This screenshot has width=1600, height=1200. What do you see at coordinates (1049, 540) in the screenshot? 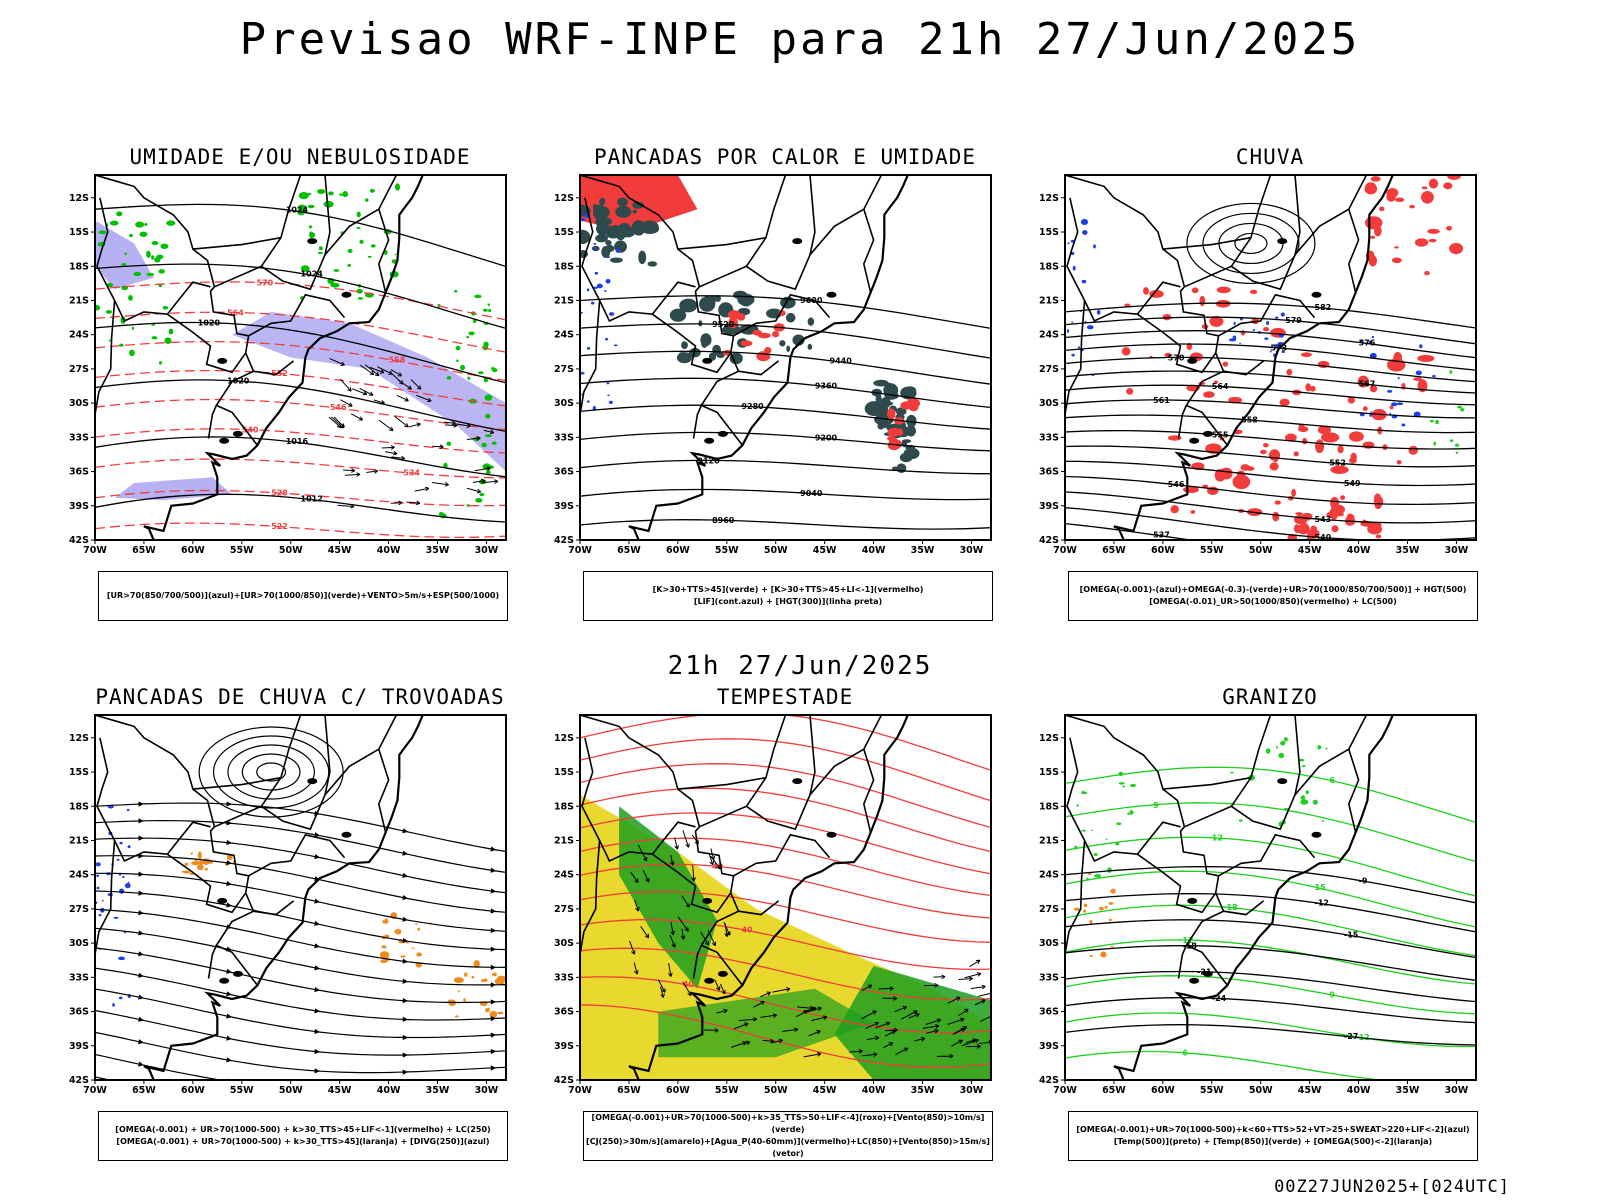
I see `lat-label: 42S` at bounding box center [1049, 540].